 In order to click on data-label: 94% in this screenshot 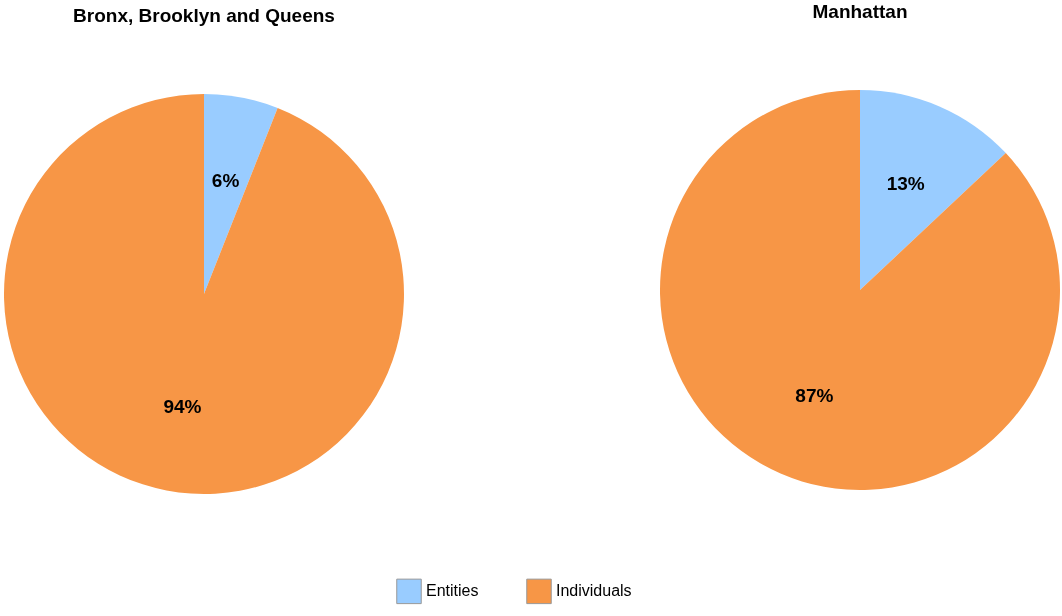, I will do `click(182, 406)`.